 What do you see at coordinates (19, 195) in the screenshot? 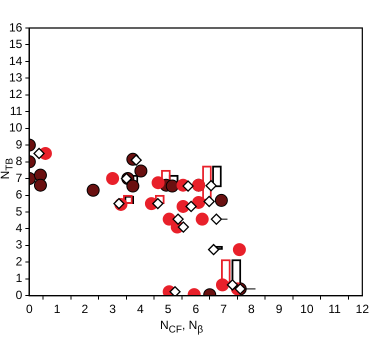
I see `y-tick-label: 6` at bounding box center [19, 195].